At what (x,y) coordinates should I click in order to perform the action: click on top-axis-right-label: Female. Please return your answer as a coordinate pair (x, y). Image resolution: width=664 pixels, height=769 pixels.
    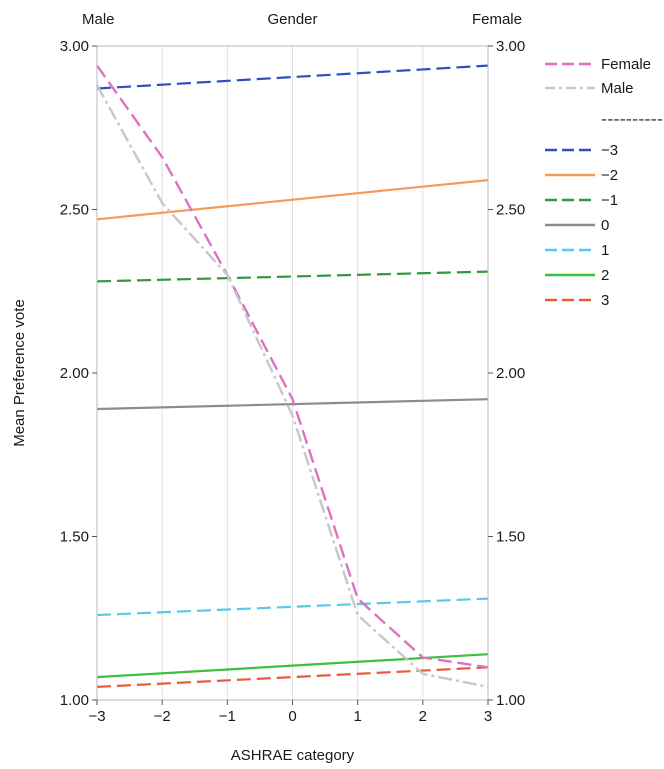
    Looking at the image, I should click on (497, 19).